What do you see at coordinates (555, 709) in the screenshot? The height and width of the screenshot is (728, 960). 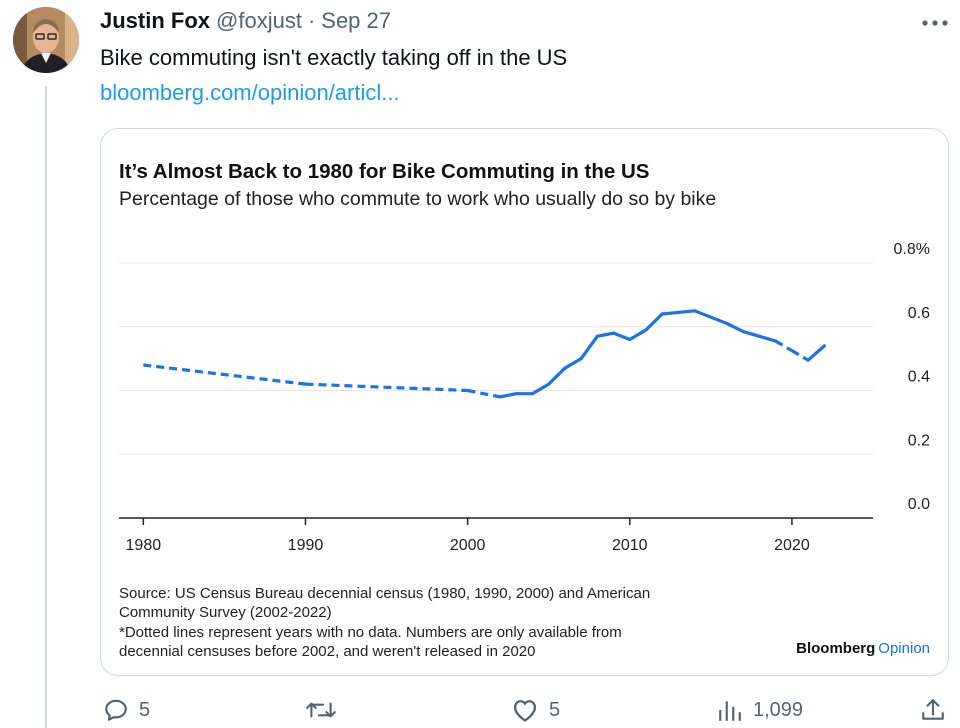 I see `like-count: 5` at bounding box center [555, 709].